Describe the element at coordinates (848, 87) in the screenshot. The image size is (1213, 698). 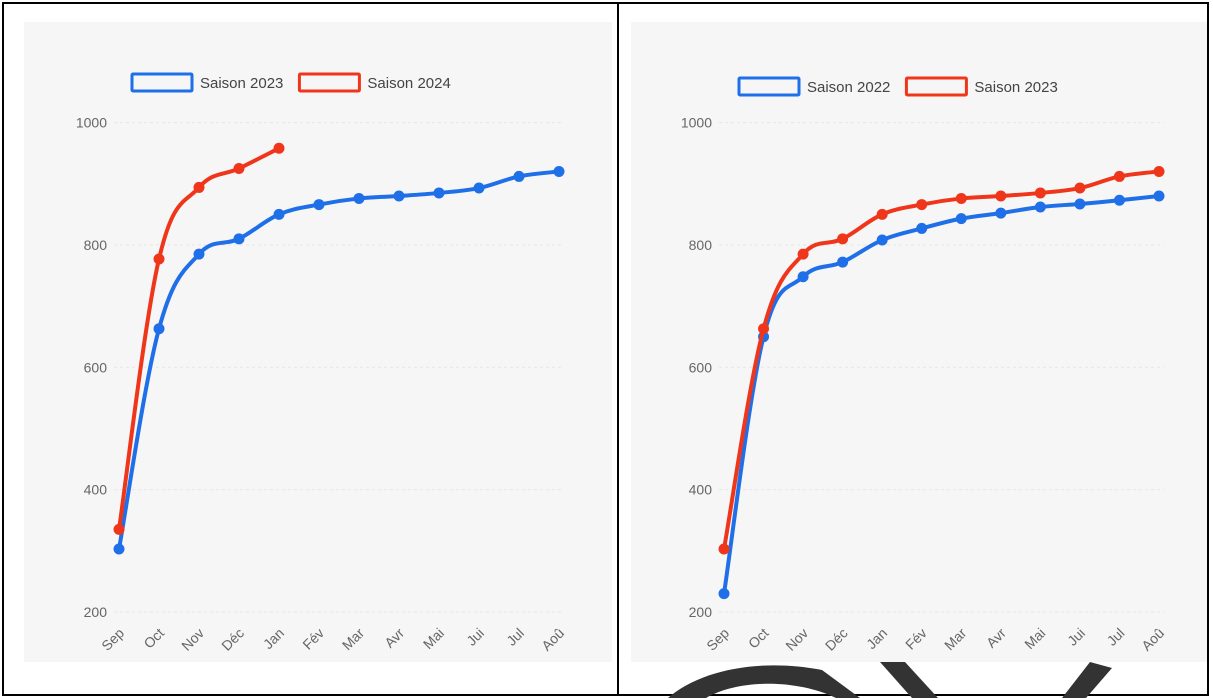
I see `legend-label: Saison 2022` at that location.